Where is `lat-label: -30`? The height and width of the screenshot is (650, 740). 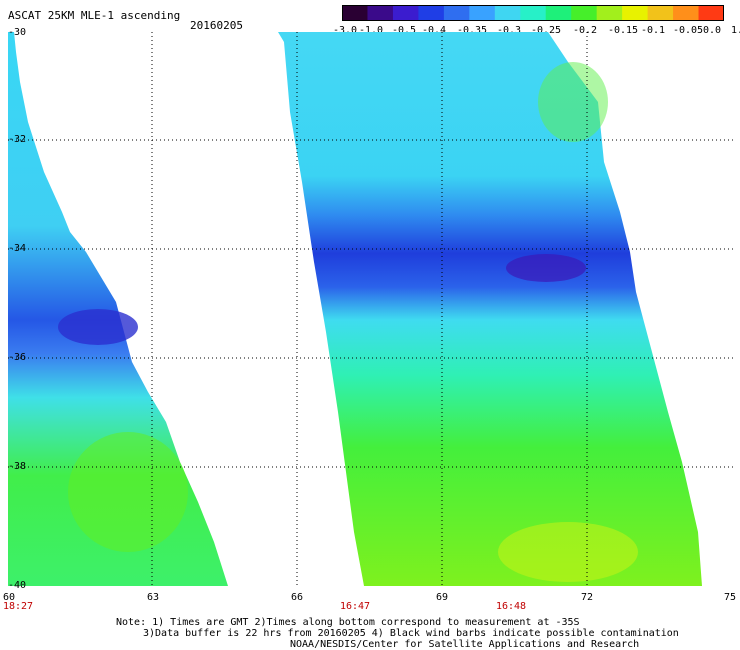
lat-label: -30 is located at coordinates (17, 32).